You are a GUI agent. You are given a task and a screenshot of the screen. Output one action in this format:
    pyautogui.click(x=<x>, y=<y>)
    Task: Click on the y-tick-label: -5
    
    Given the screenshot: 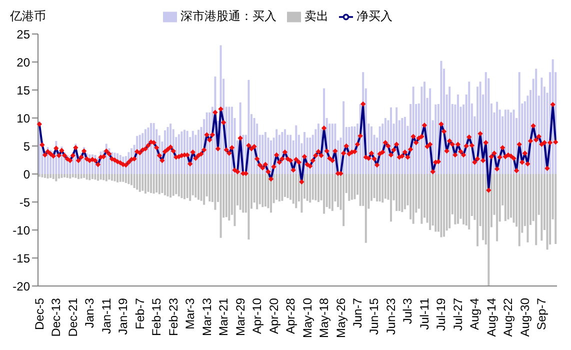 What is the action you would take?
    pyautogui.click(x=24, y=202)
    